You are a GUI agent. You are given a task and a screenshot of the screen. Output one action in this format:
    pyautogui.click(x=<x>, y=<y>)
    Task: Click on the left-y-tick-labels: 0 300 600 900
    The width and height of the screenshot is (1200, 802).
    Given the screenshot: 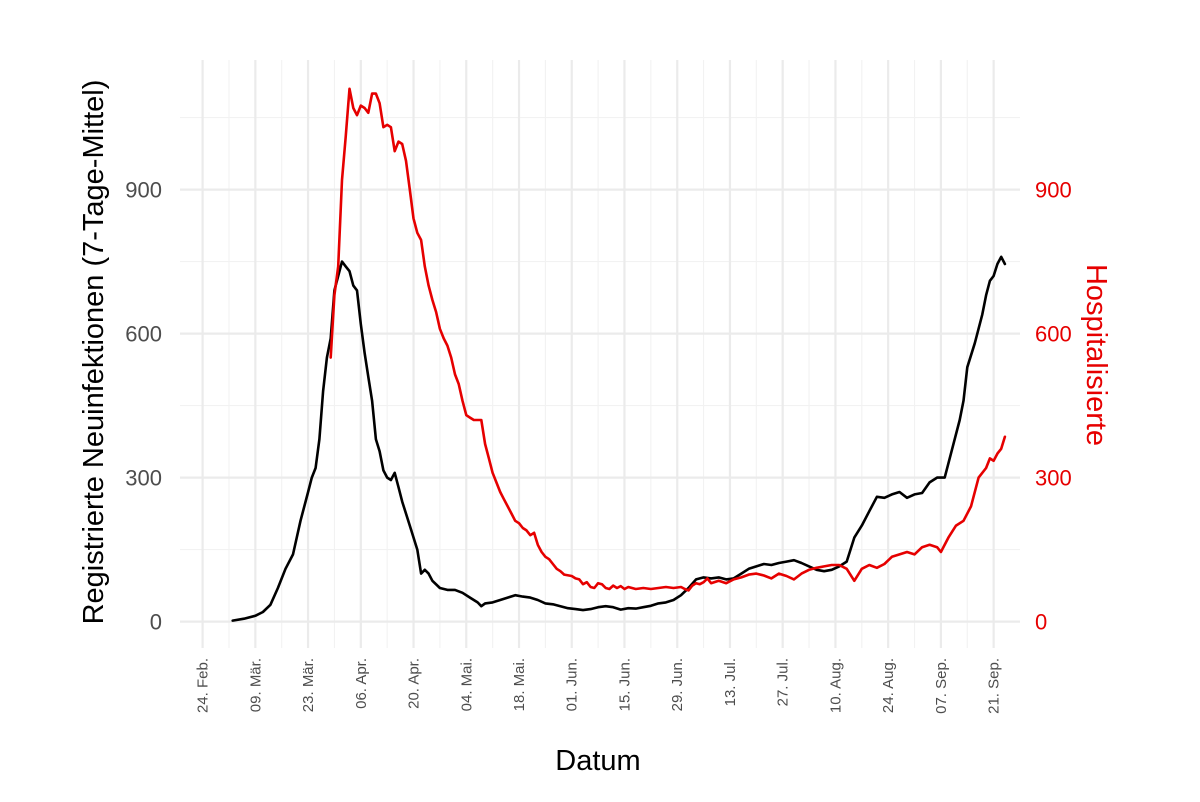 What is the action you would take?
    pyautogui.click(x=143, y=406)
    